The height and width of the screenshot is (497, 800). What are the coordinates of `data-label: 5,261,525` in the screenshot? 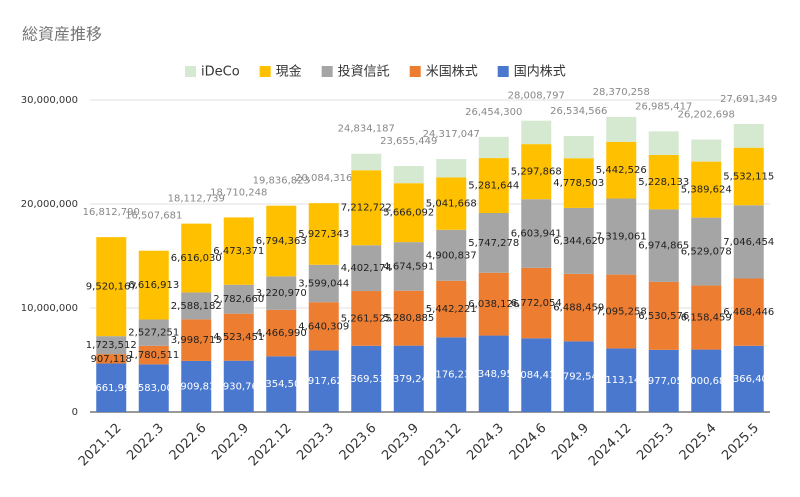 It's located at (366, 318).